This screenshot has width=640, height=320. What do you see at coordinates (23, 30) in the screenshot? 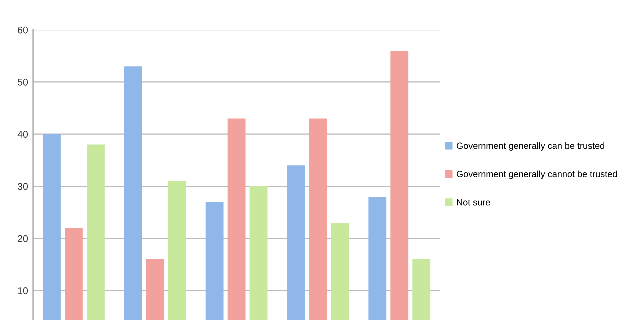
I see `y-tick-label: 60` at bounding box center [23, 30].